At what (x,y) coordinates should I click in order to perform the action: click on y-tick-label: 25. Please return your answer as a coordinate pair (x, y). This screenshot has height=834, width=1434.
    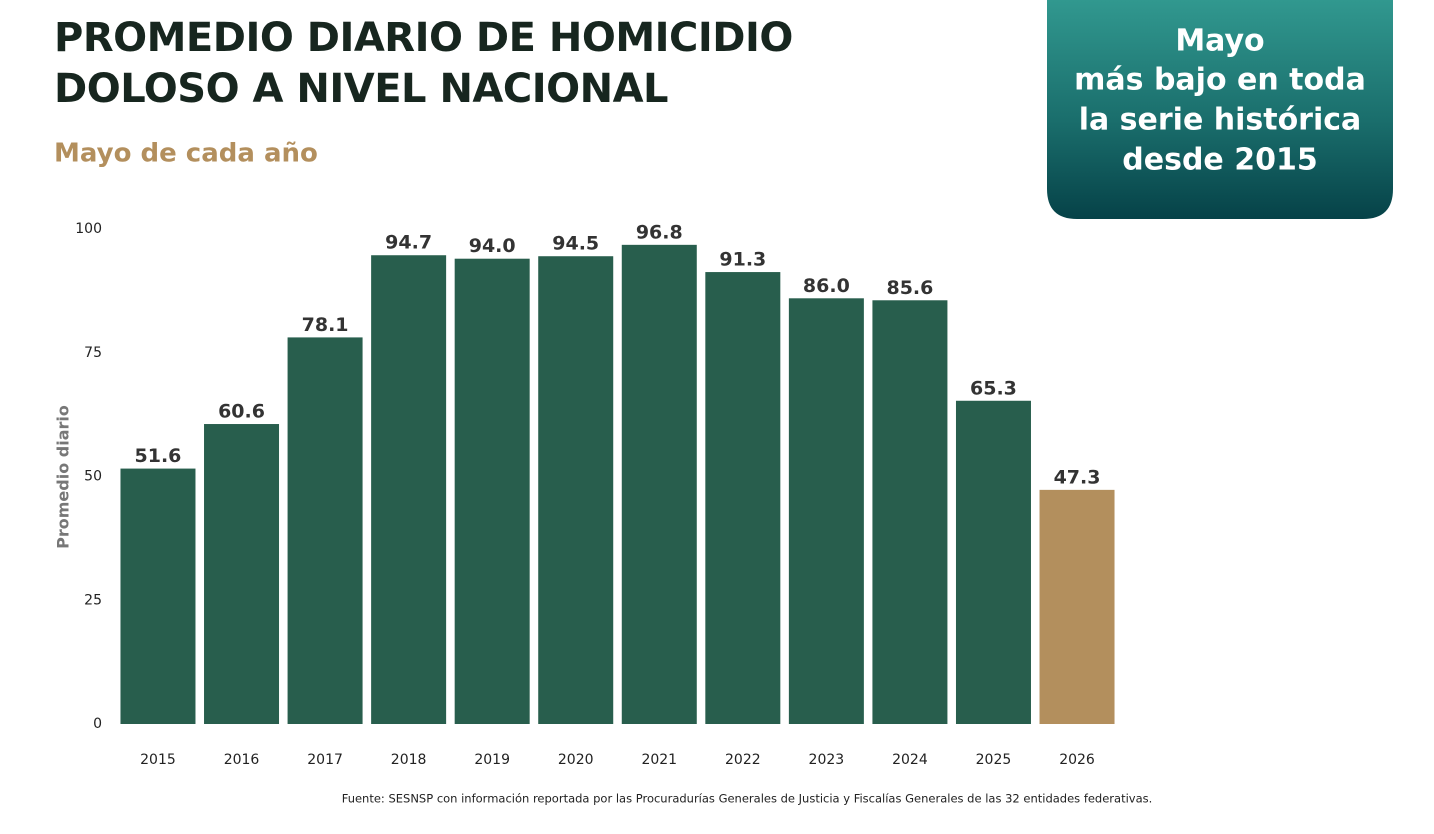
    Looking at the image, I should click on (93, 600).